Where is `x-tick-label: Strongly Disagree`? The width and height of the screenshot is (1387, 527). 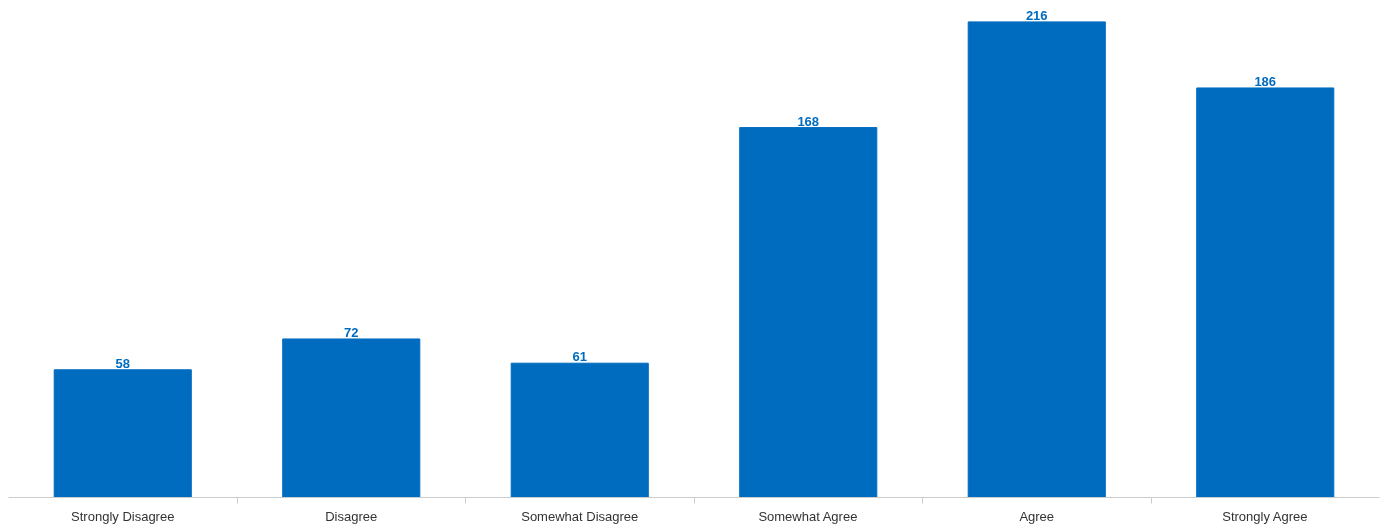
x-tick-label: Strongly Disagree is located at coordinates (123, 516).